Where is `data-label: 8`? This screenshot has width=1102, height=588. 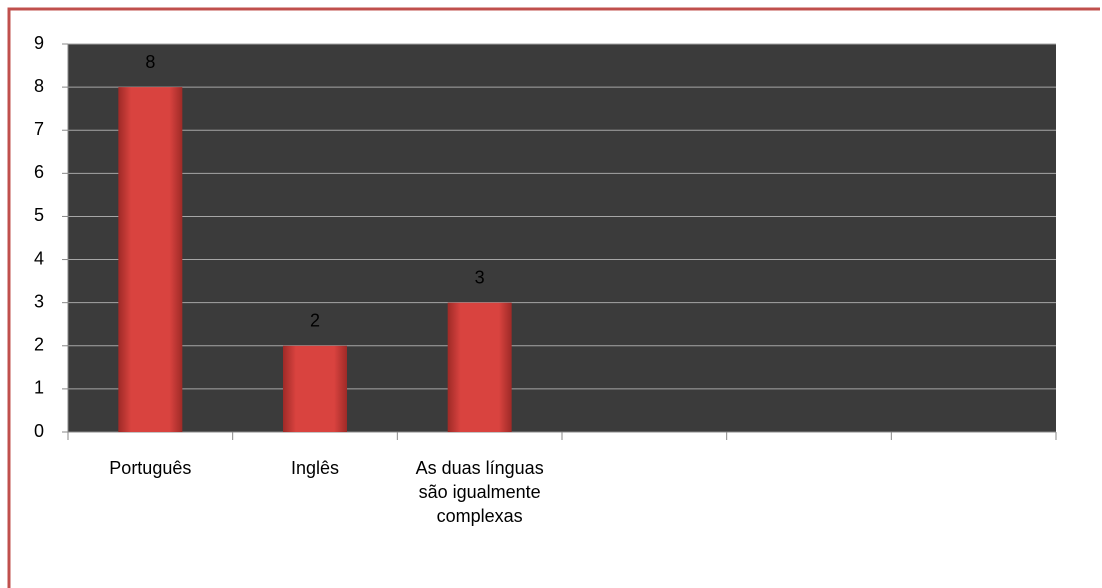 data-label: 8 is located at coordinates (150, 62).